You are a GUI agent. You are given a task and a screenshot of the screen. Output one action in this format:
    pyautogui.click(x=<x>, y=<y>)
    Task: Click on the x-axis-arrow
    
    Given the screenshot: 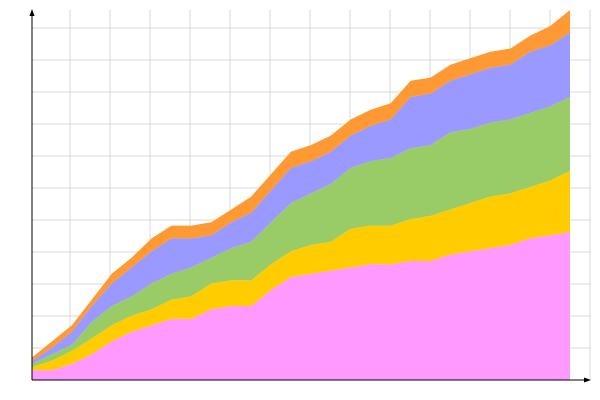 What is the action you would take?
    pyautogui.click(x=587, y=380)
    